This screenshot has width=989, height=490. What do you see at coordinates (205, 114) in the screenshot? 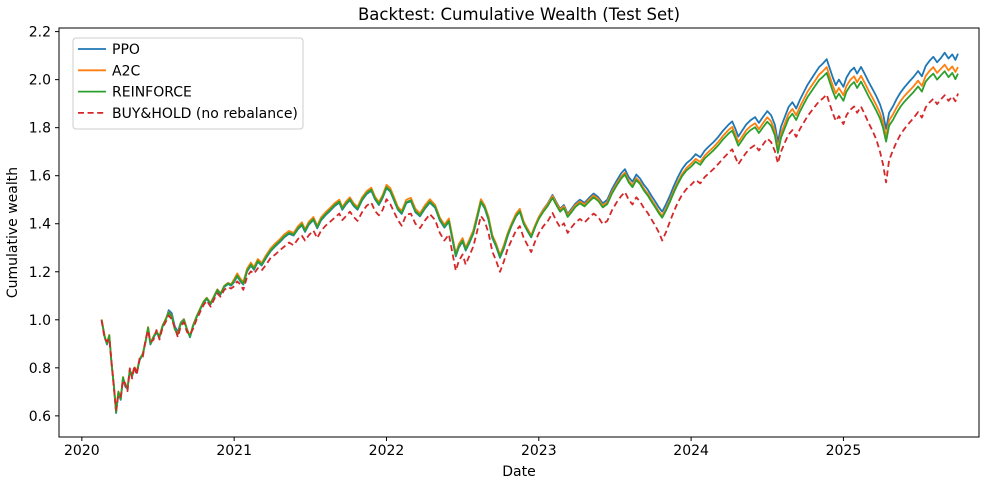
I see `legend-label-buy-hold-no-rebalance: BUY&HOLD (no rebalance)` at bounding box center [205, 114].